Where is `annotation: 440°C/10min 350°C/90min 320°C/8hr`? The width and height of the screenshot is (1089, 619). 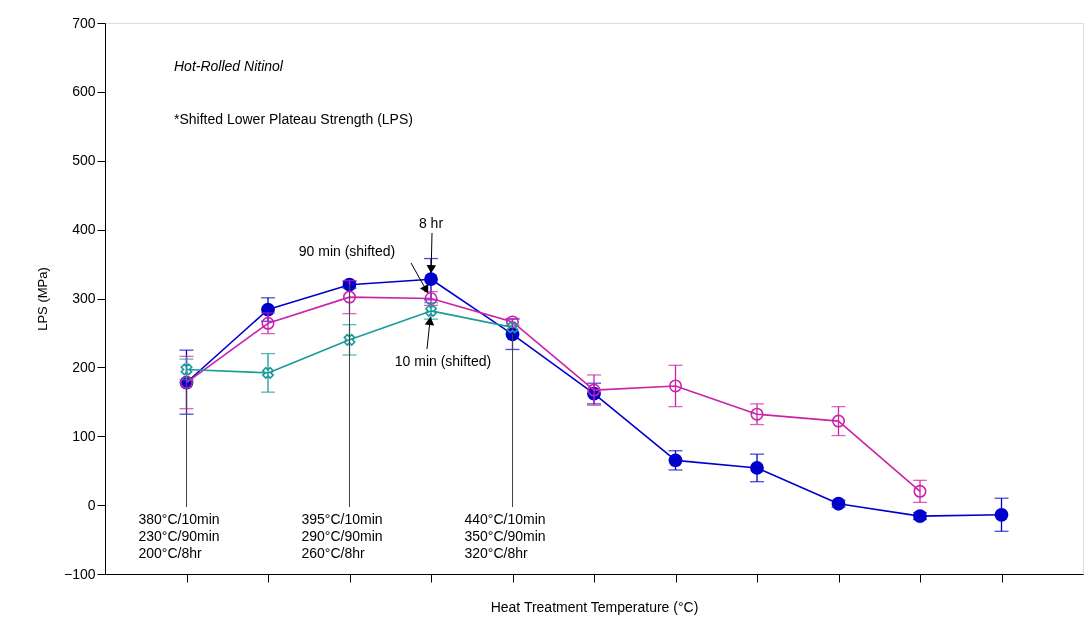
annotation: 440°C/10min 350°C/90min 320°C/8hr is located at coordinates (505, 536).